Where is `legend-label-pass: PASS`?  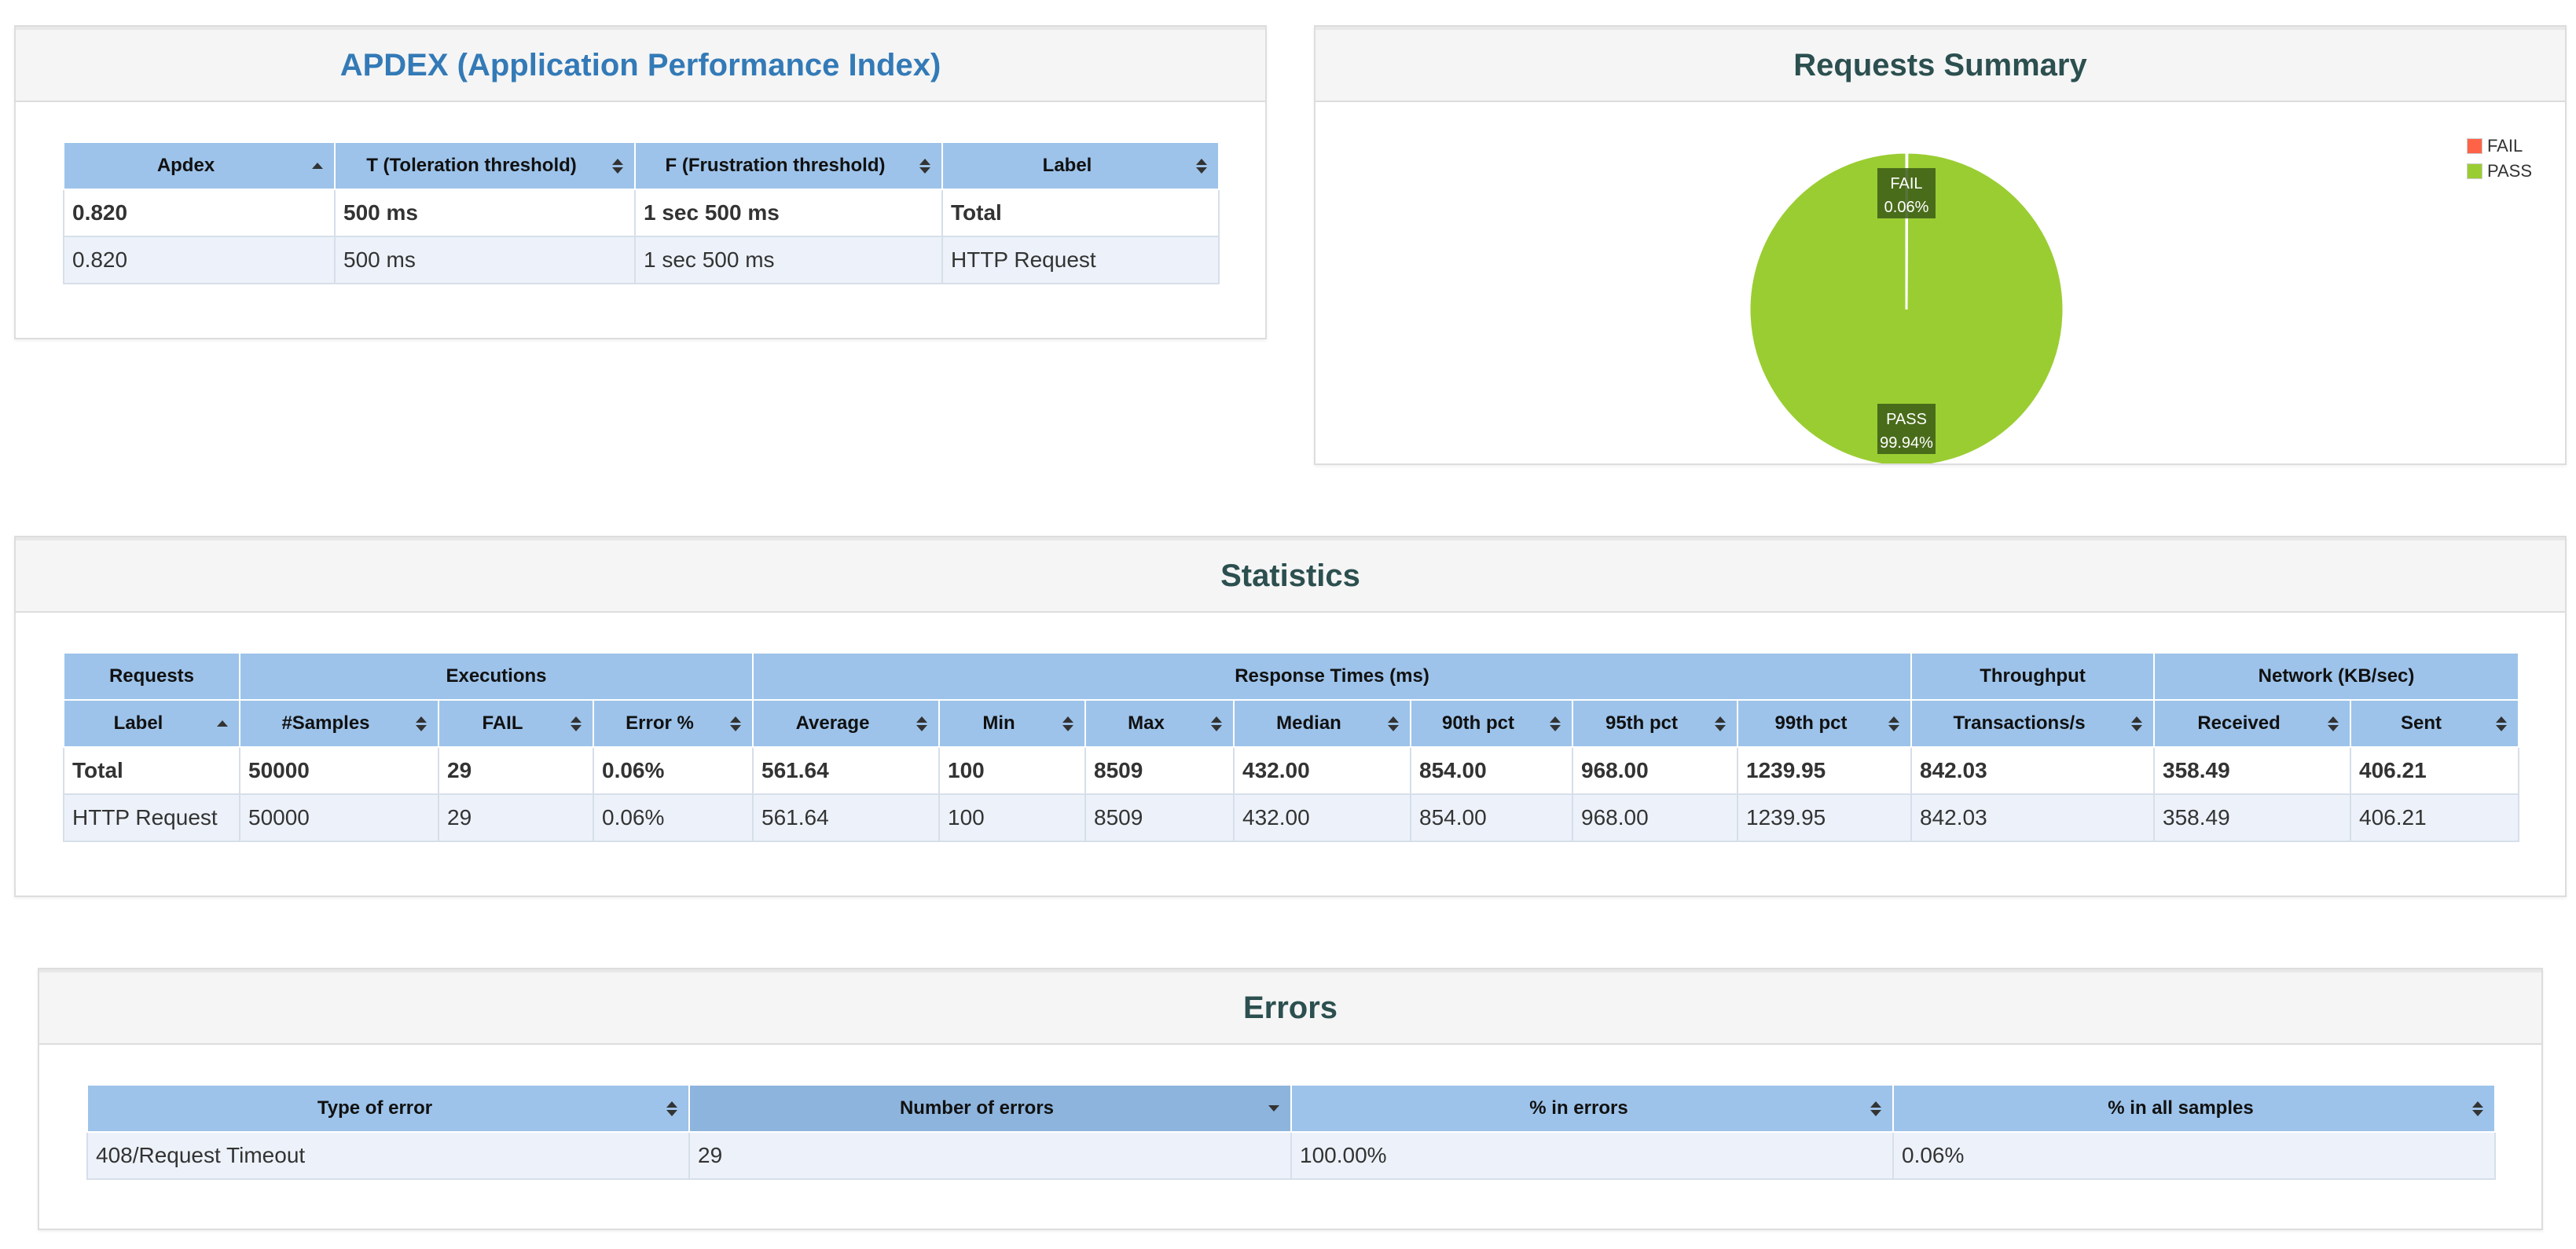 legend-label-pass: PASS is located at coordinates (2509, 171).